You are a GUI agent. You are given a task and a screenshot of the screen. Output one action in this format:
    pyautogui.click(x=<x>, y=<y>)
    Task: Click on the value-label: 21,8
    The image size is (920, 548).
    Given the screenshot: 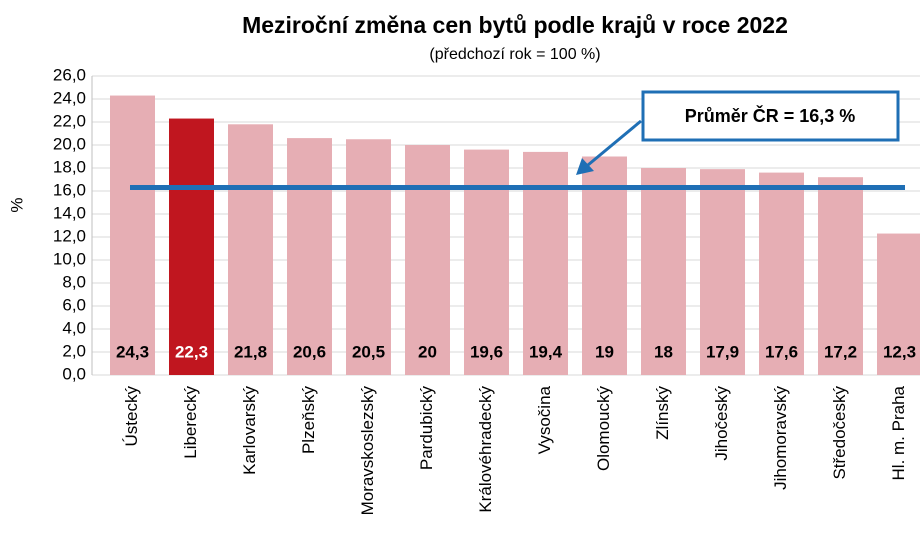 What is the action you would take?
    pyautogui.click(x=250, y=351)
    